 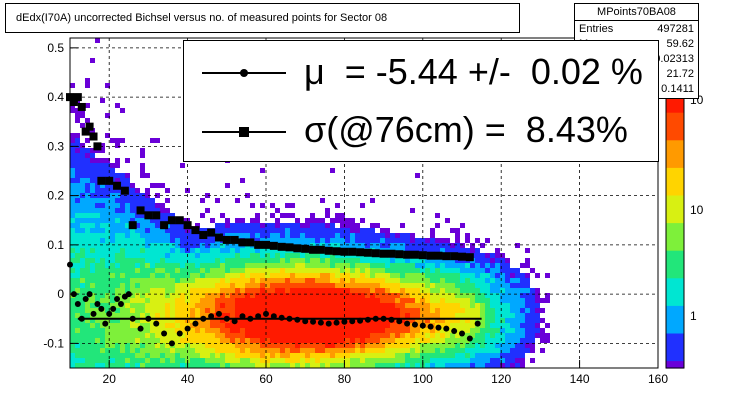 I want to click on sigma-point, so click(x=266, y=244).